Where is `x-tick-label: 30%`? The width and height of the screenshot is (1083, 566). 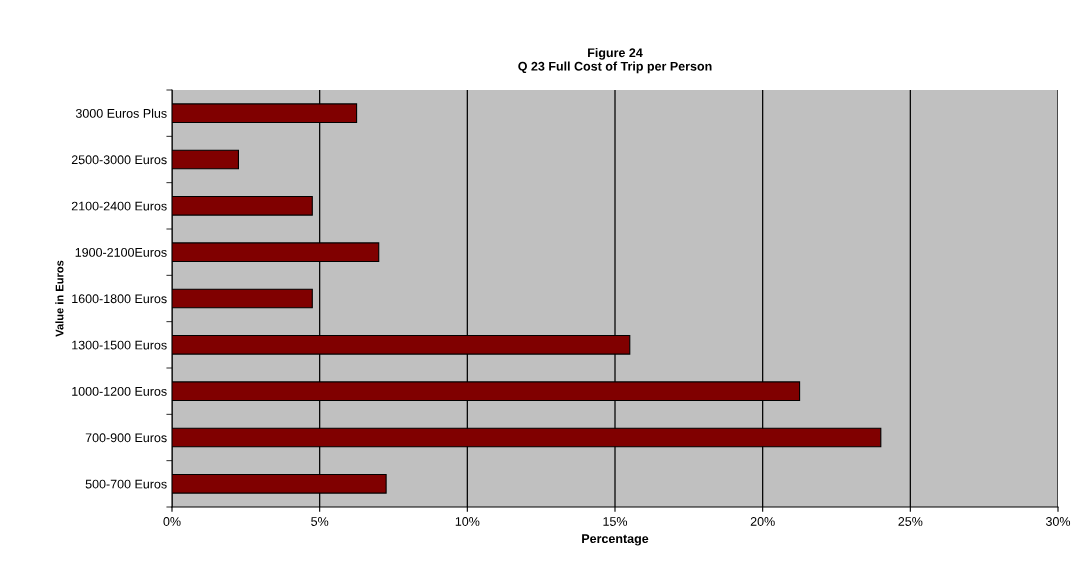 x-tick-label: 30% is located at coordinates (1058, 521).